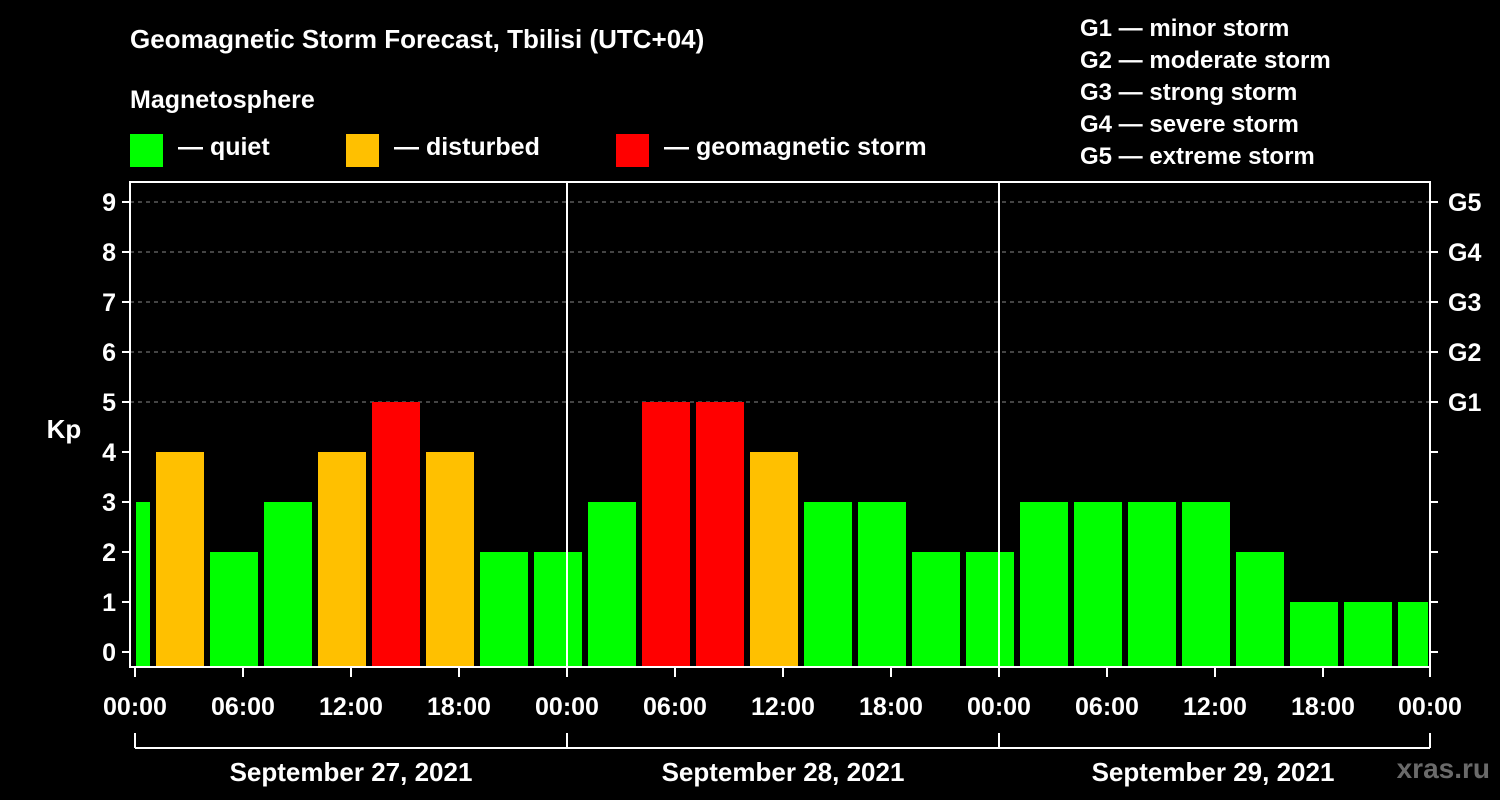 This screenshot has height=800, width=1500. I want to click on g-scale-g2: G2 — moderate storm, so click(1205, 60).